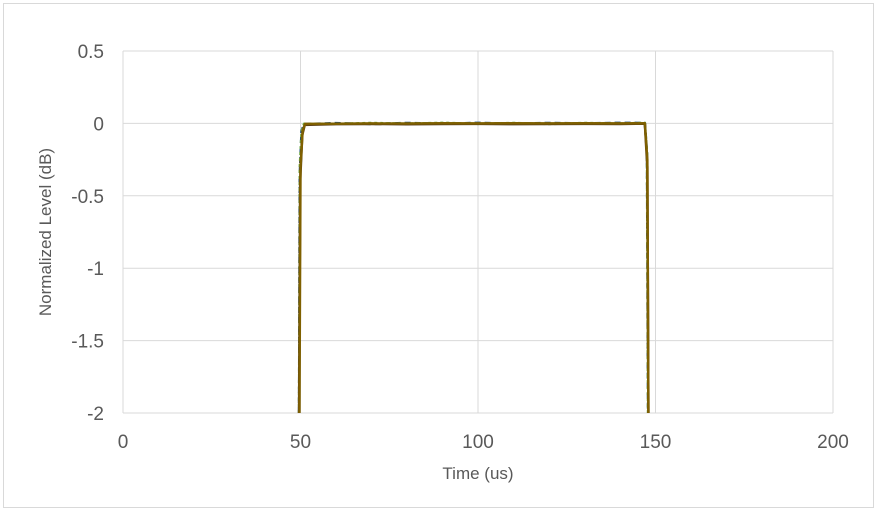 This screenshot has height=512, width=878. What do you see at coordinates (95, 269) in the screenshot?
I see `y-tick-label-3: -1` at bounding box center [95, 269].